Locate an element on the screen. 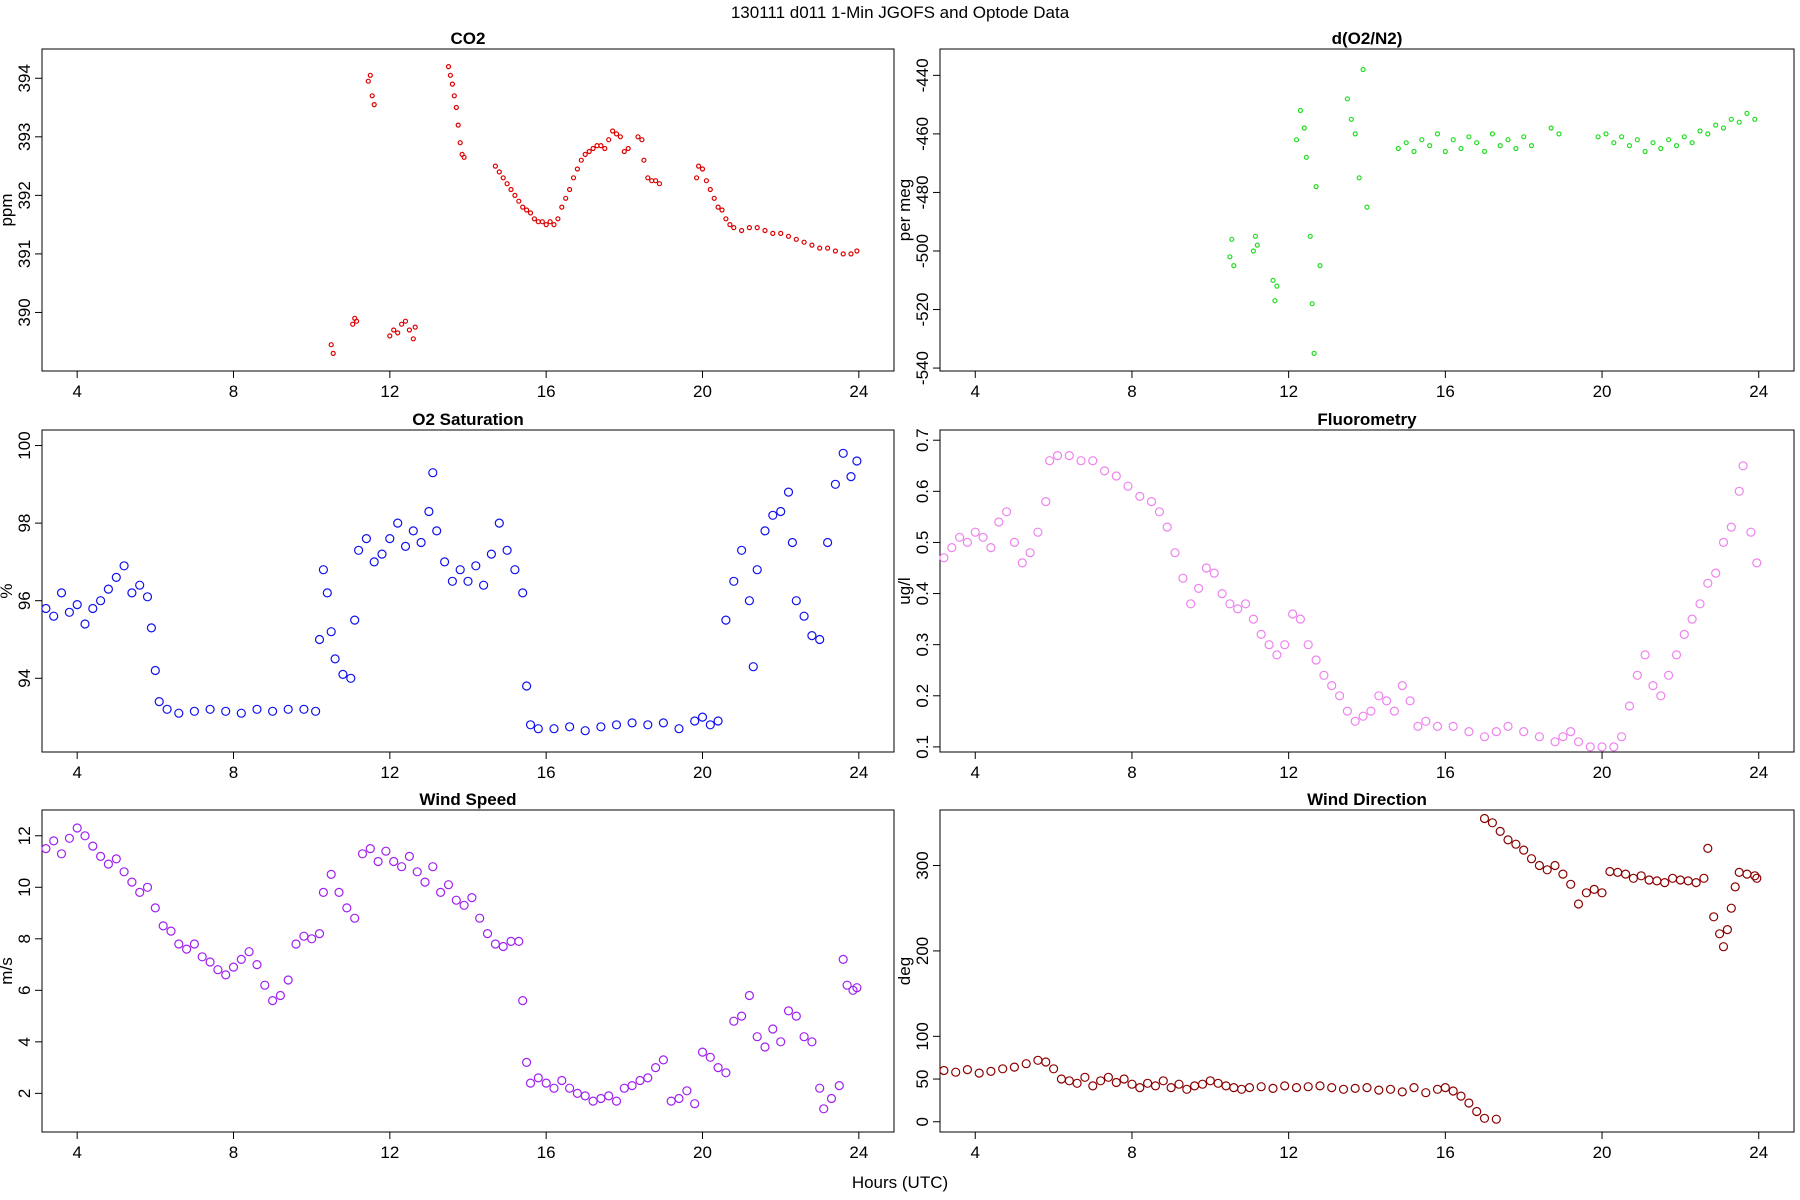 This screenshot has width=1800, height=1200. wind-speed-y-tick-label: 8 is located at coordinates (24, 938).